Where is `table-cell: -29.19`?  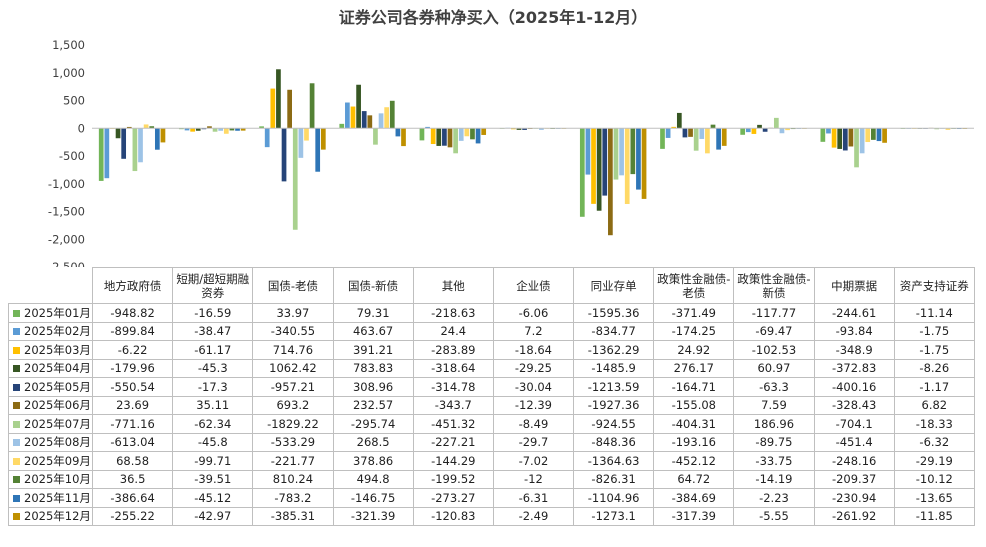
table-cell: -29.19 is located at coordinates (934, 461).